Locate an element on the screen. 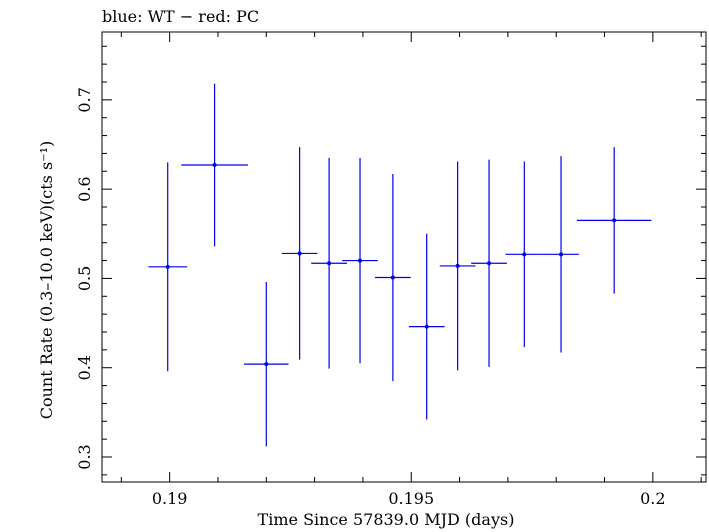  y-tick-label: 0.5 is located at coordinates (84, 278).